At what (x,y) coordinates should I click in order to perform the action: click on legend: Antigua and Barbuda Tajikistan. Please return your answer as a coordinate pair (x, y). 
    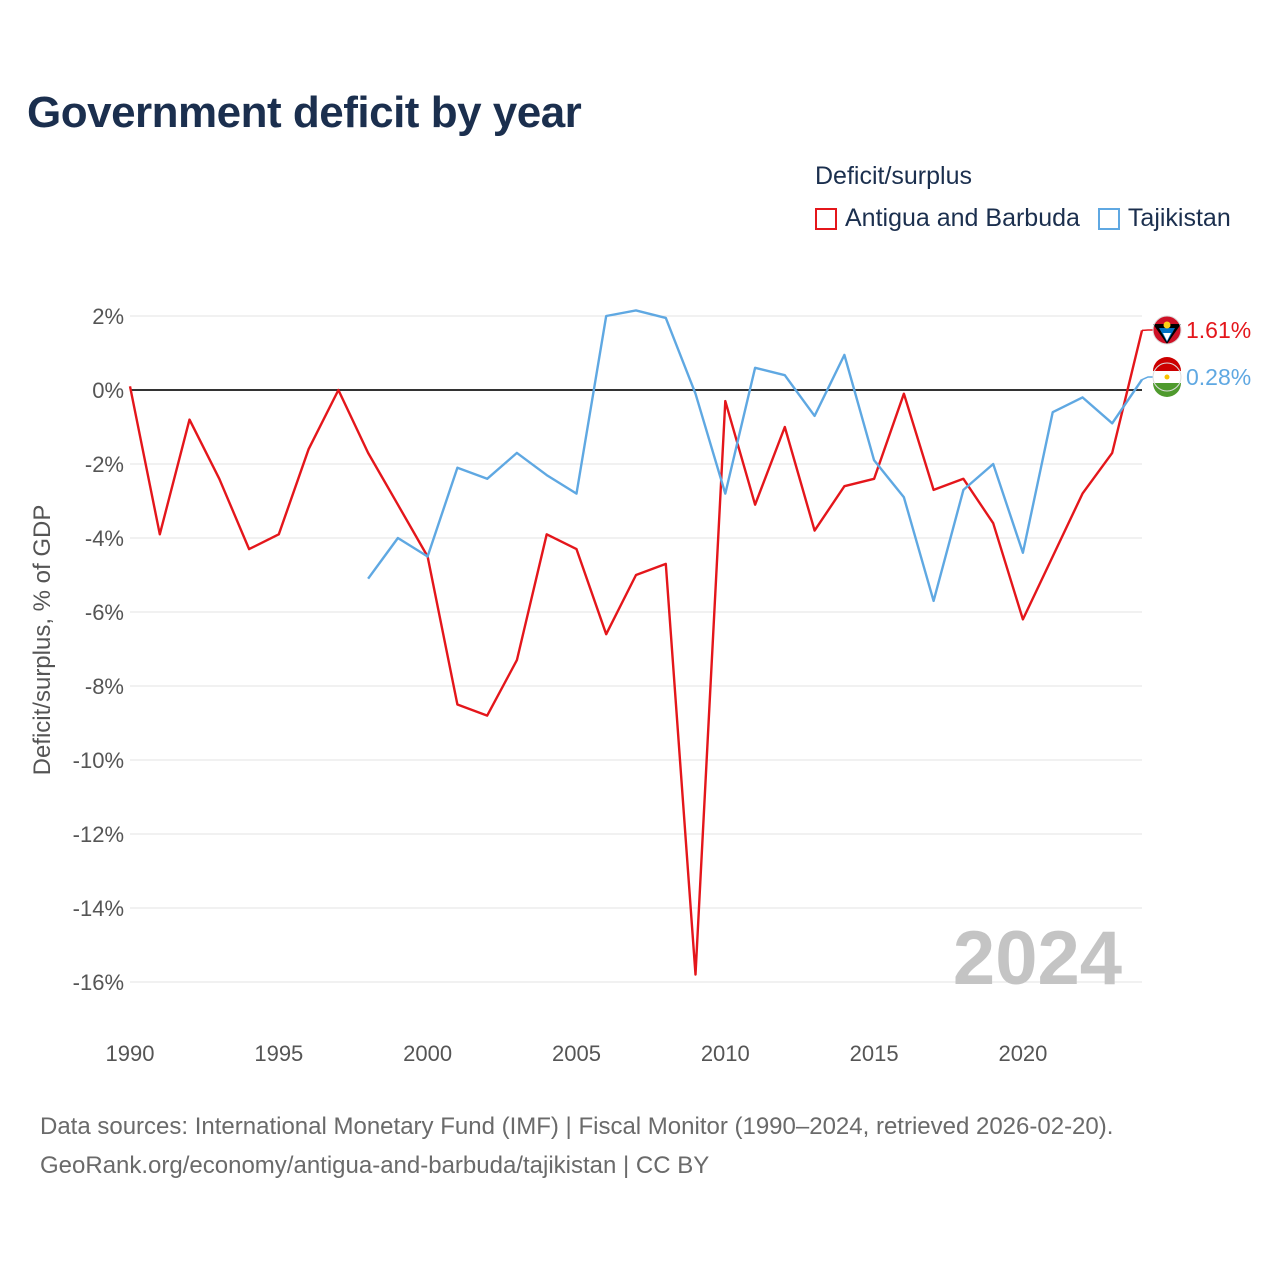
    Looking at the image, I should click on (1032, 218).